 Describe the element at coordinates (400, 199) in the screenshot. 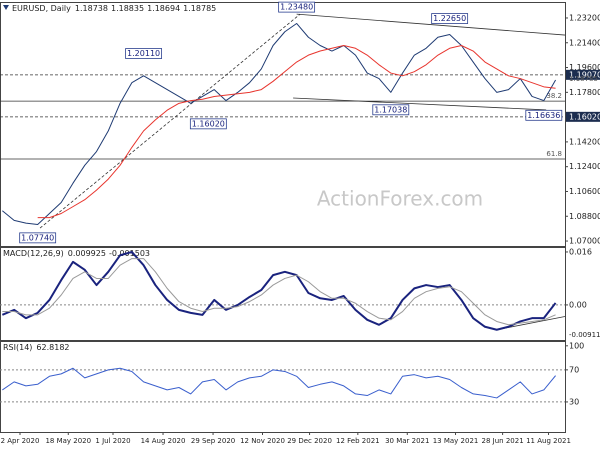

I see `watermark: ActionForex.com` at that location.